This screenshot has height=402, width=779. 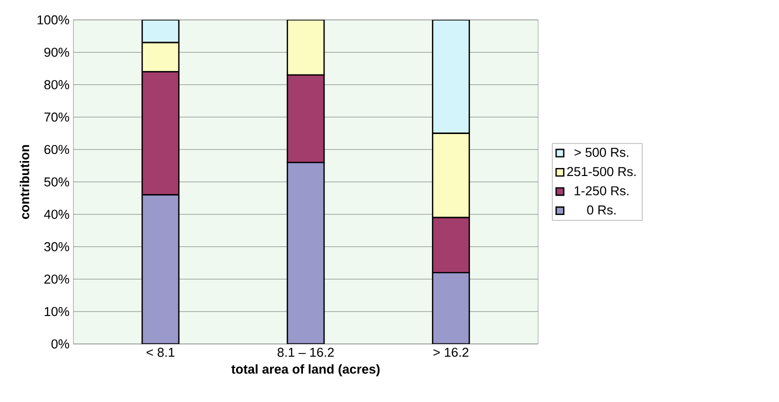 What do you see at coordinates (25, 182) in the screenshot?
I see `y-axis-title: contribution` at bounding box center [25, 182].